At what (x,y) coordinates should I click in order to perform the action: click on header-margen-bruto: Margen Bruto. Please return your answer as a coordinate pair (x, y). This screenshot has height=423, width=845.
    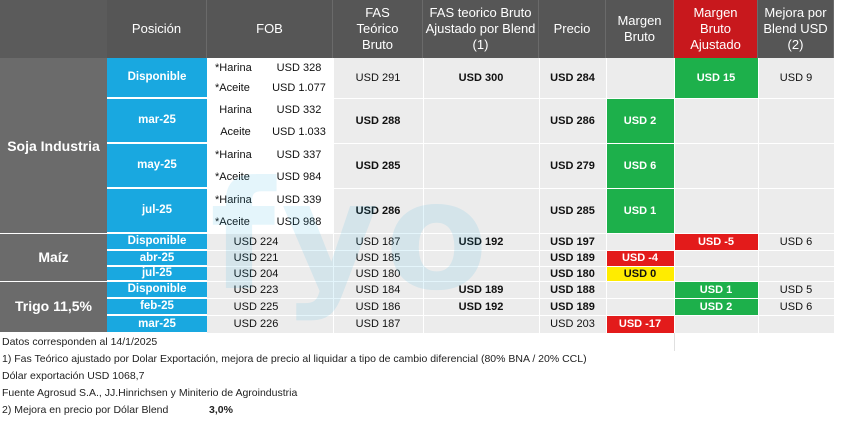
    Looking at the image, I should click on (640, 29).